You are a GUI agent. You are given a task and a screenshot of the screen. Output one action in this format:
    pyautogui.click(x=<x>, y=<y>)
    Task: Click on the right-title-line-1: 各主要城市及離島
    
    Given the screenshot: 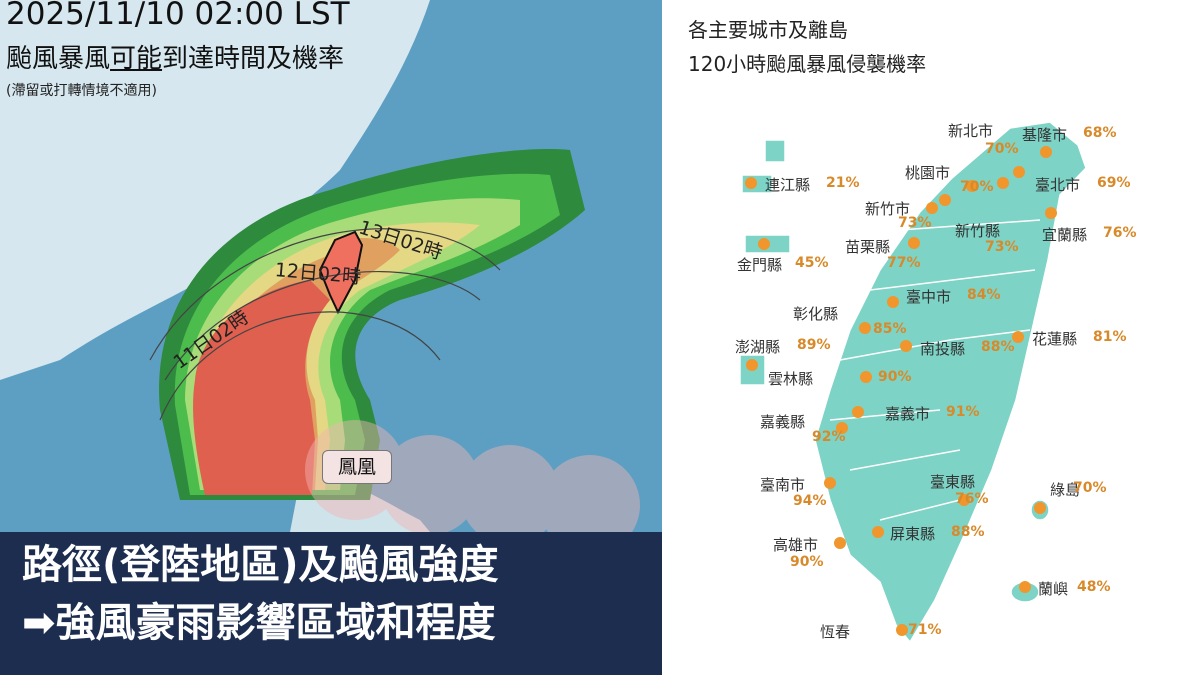 What is the action you would take?
    pyautogui.click(x=768, y=30)
    